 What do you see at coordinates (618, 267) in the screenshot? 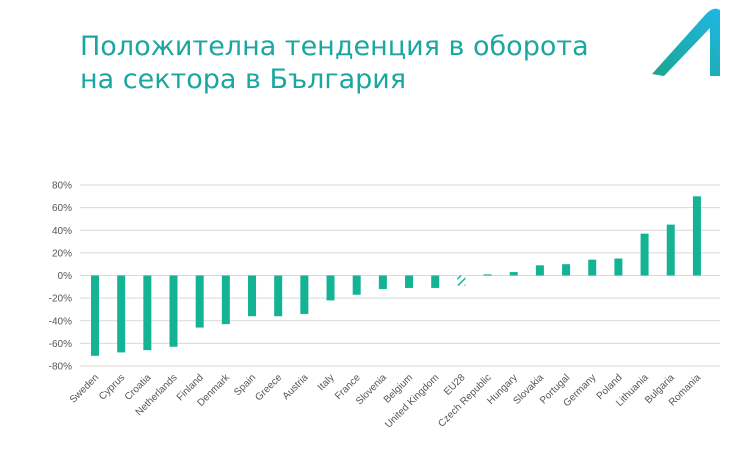
I see `bar-poland` at bounding box center [618, 267].